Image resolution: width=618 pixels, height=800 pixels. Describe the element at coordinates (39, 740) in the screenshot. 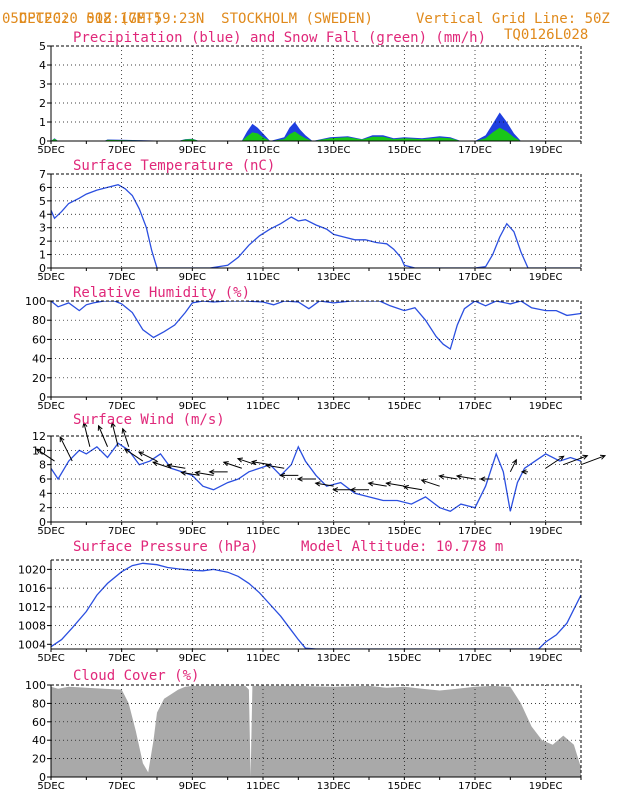

I see `y-tick-label: 40` at that location.